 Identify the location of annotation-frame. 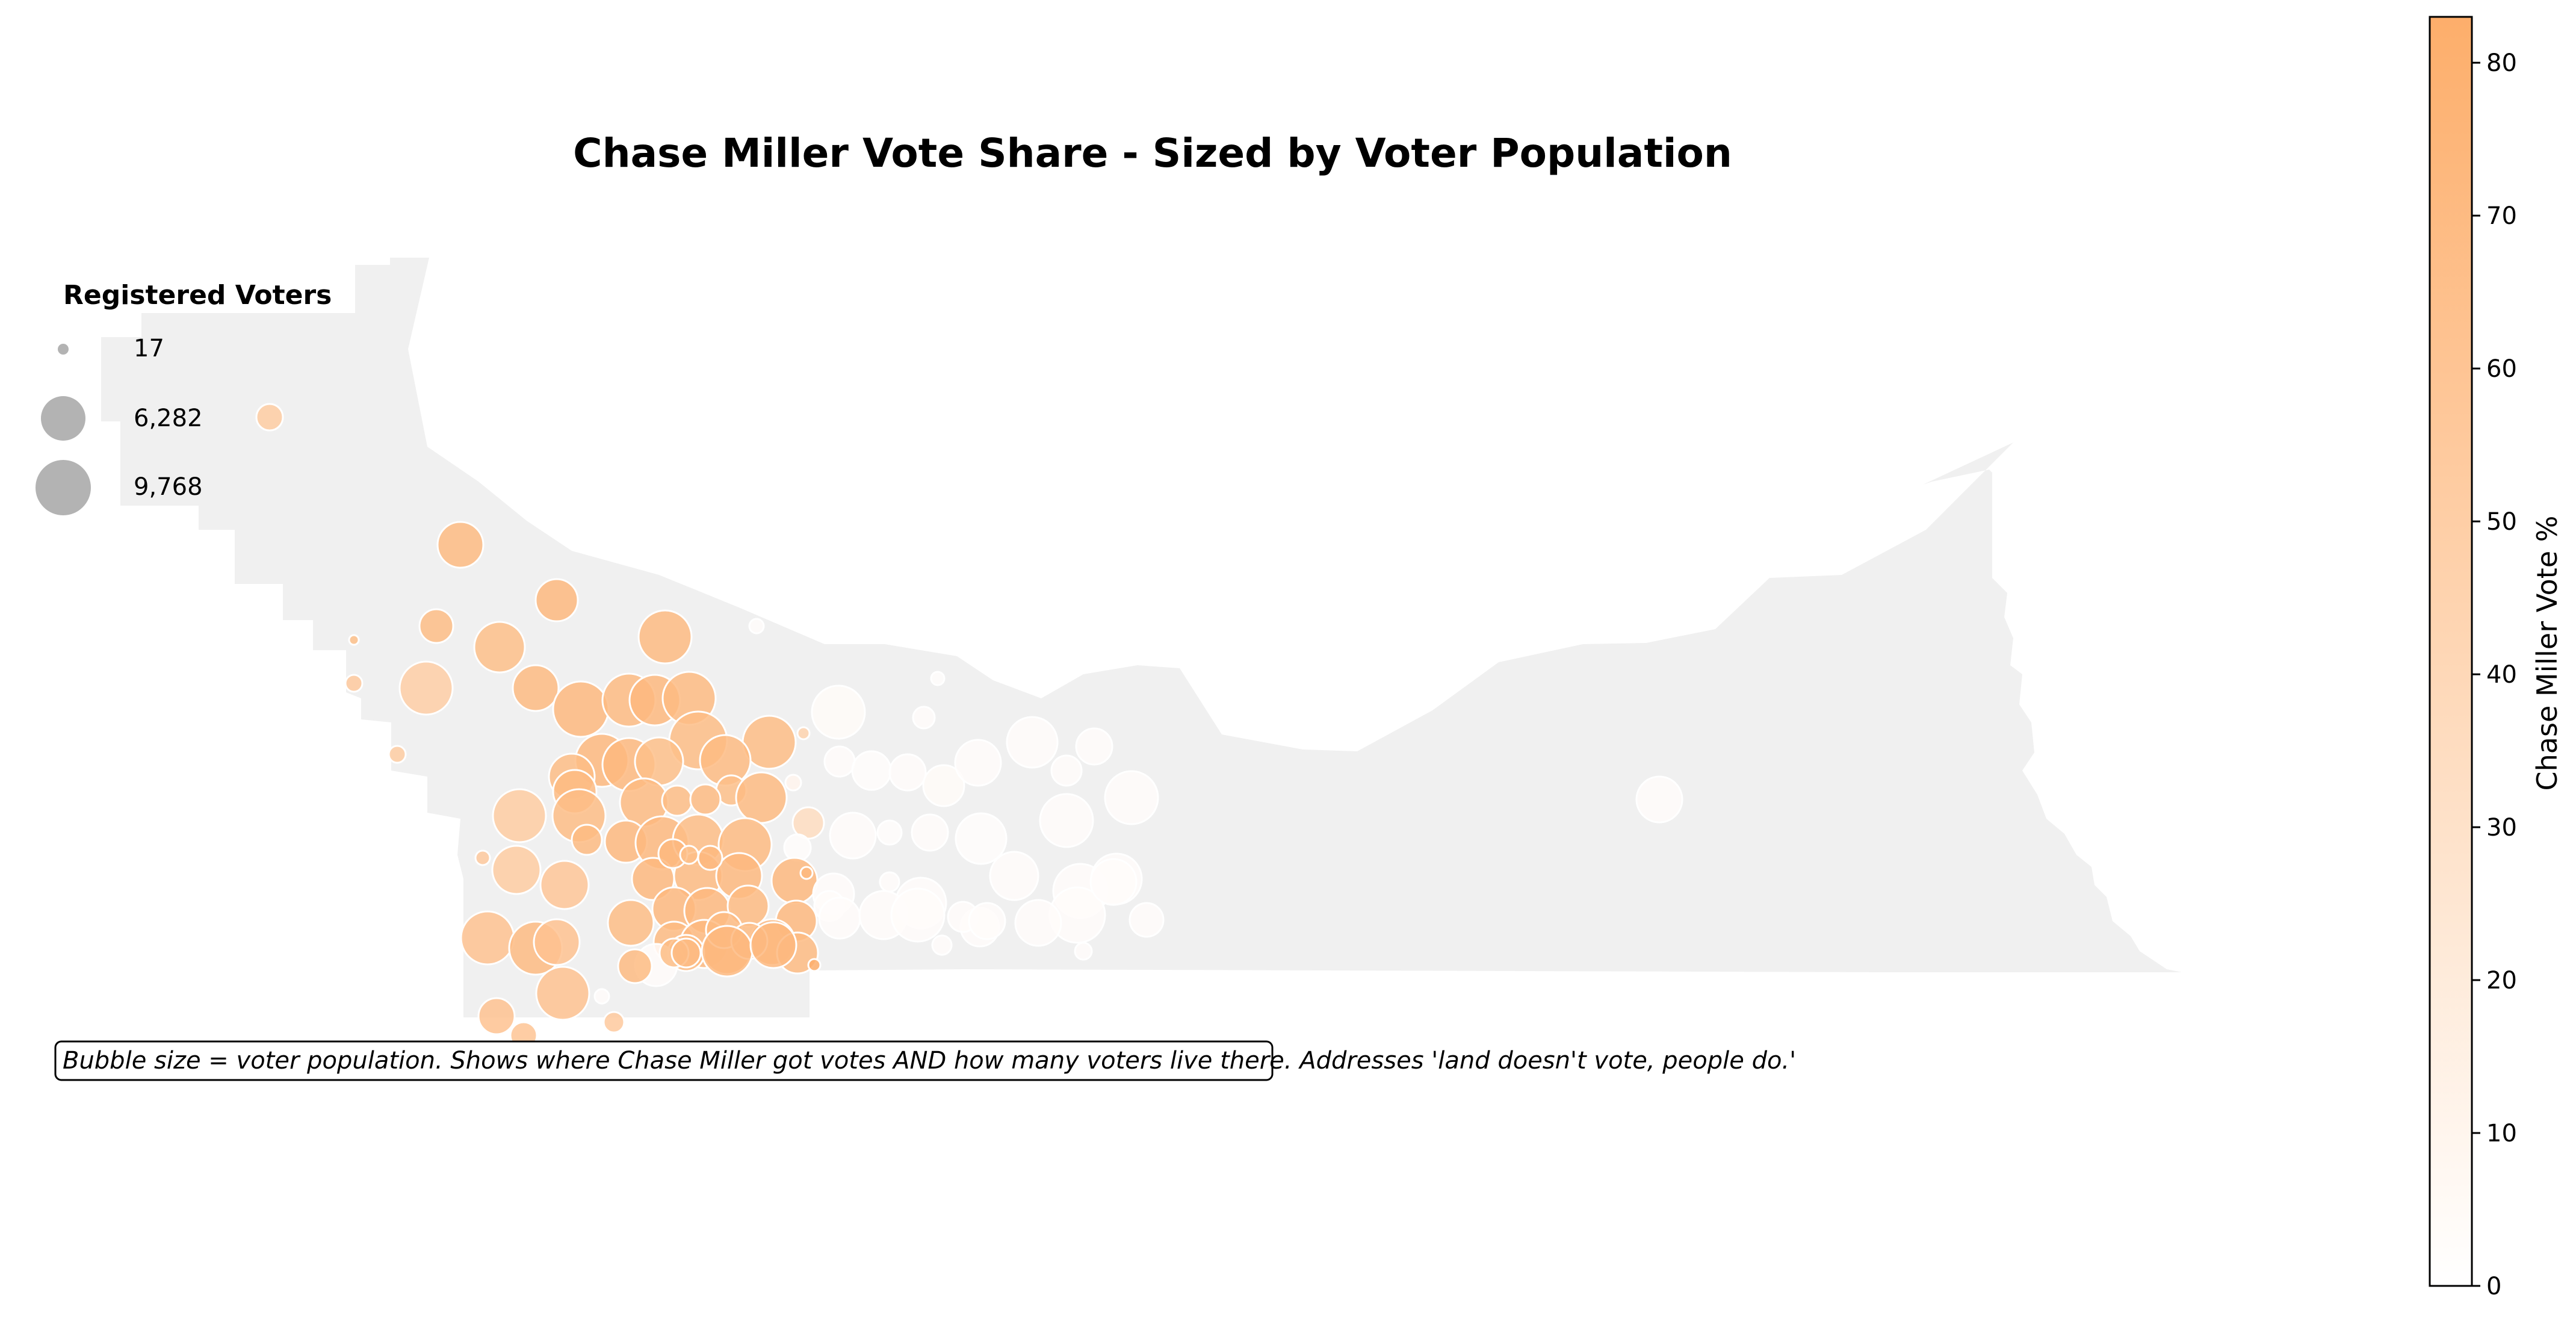
(664, 1060).